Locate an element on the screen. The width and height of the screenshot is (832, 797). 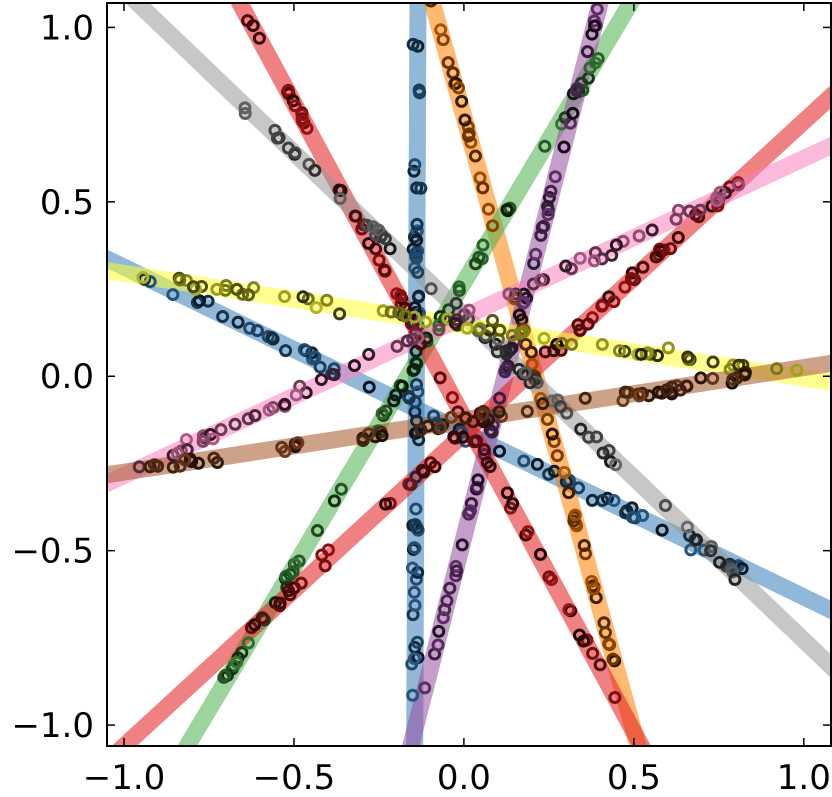
x-tick-label: −0.5 is located at coordinates (294, 777).